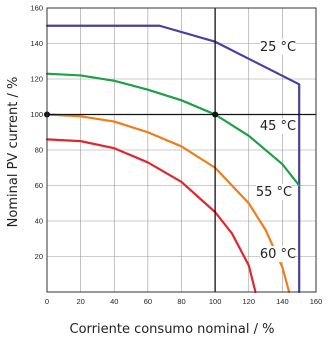 This screenshot has width=336, height=338. What do you see at coordinates (36, 43) in the screenshot?
I see `y-tick-label: 140` at bounding box center [36, 43].